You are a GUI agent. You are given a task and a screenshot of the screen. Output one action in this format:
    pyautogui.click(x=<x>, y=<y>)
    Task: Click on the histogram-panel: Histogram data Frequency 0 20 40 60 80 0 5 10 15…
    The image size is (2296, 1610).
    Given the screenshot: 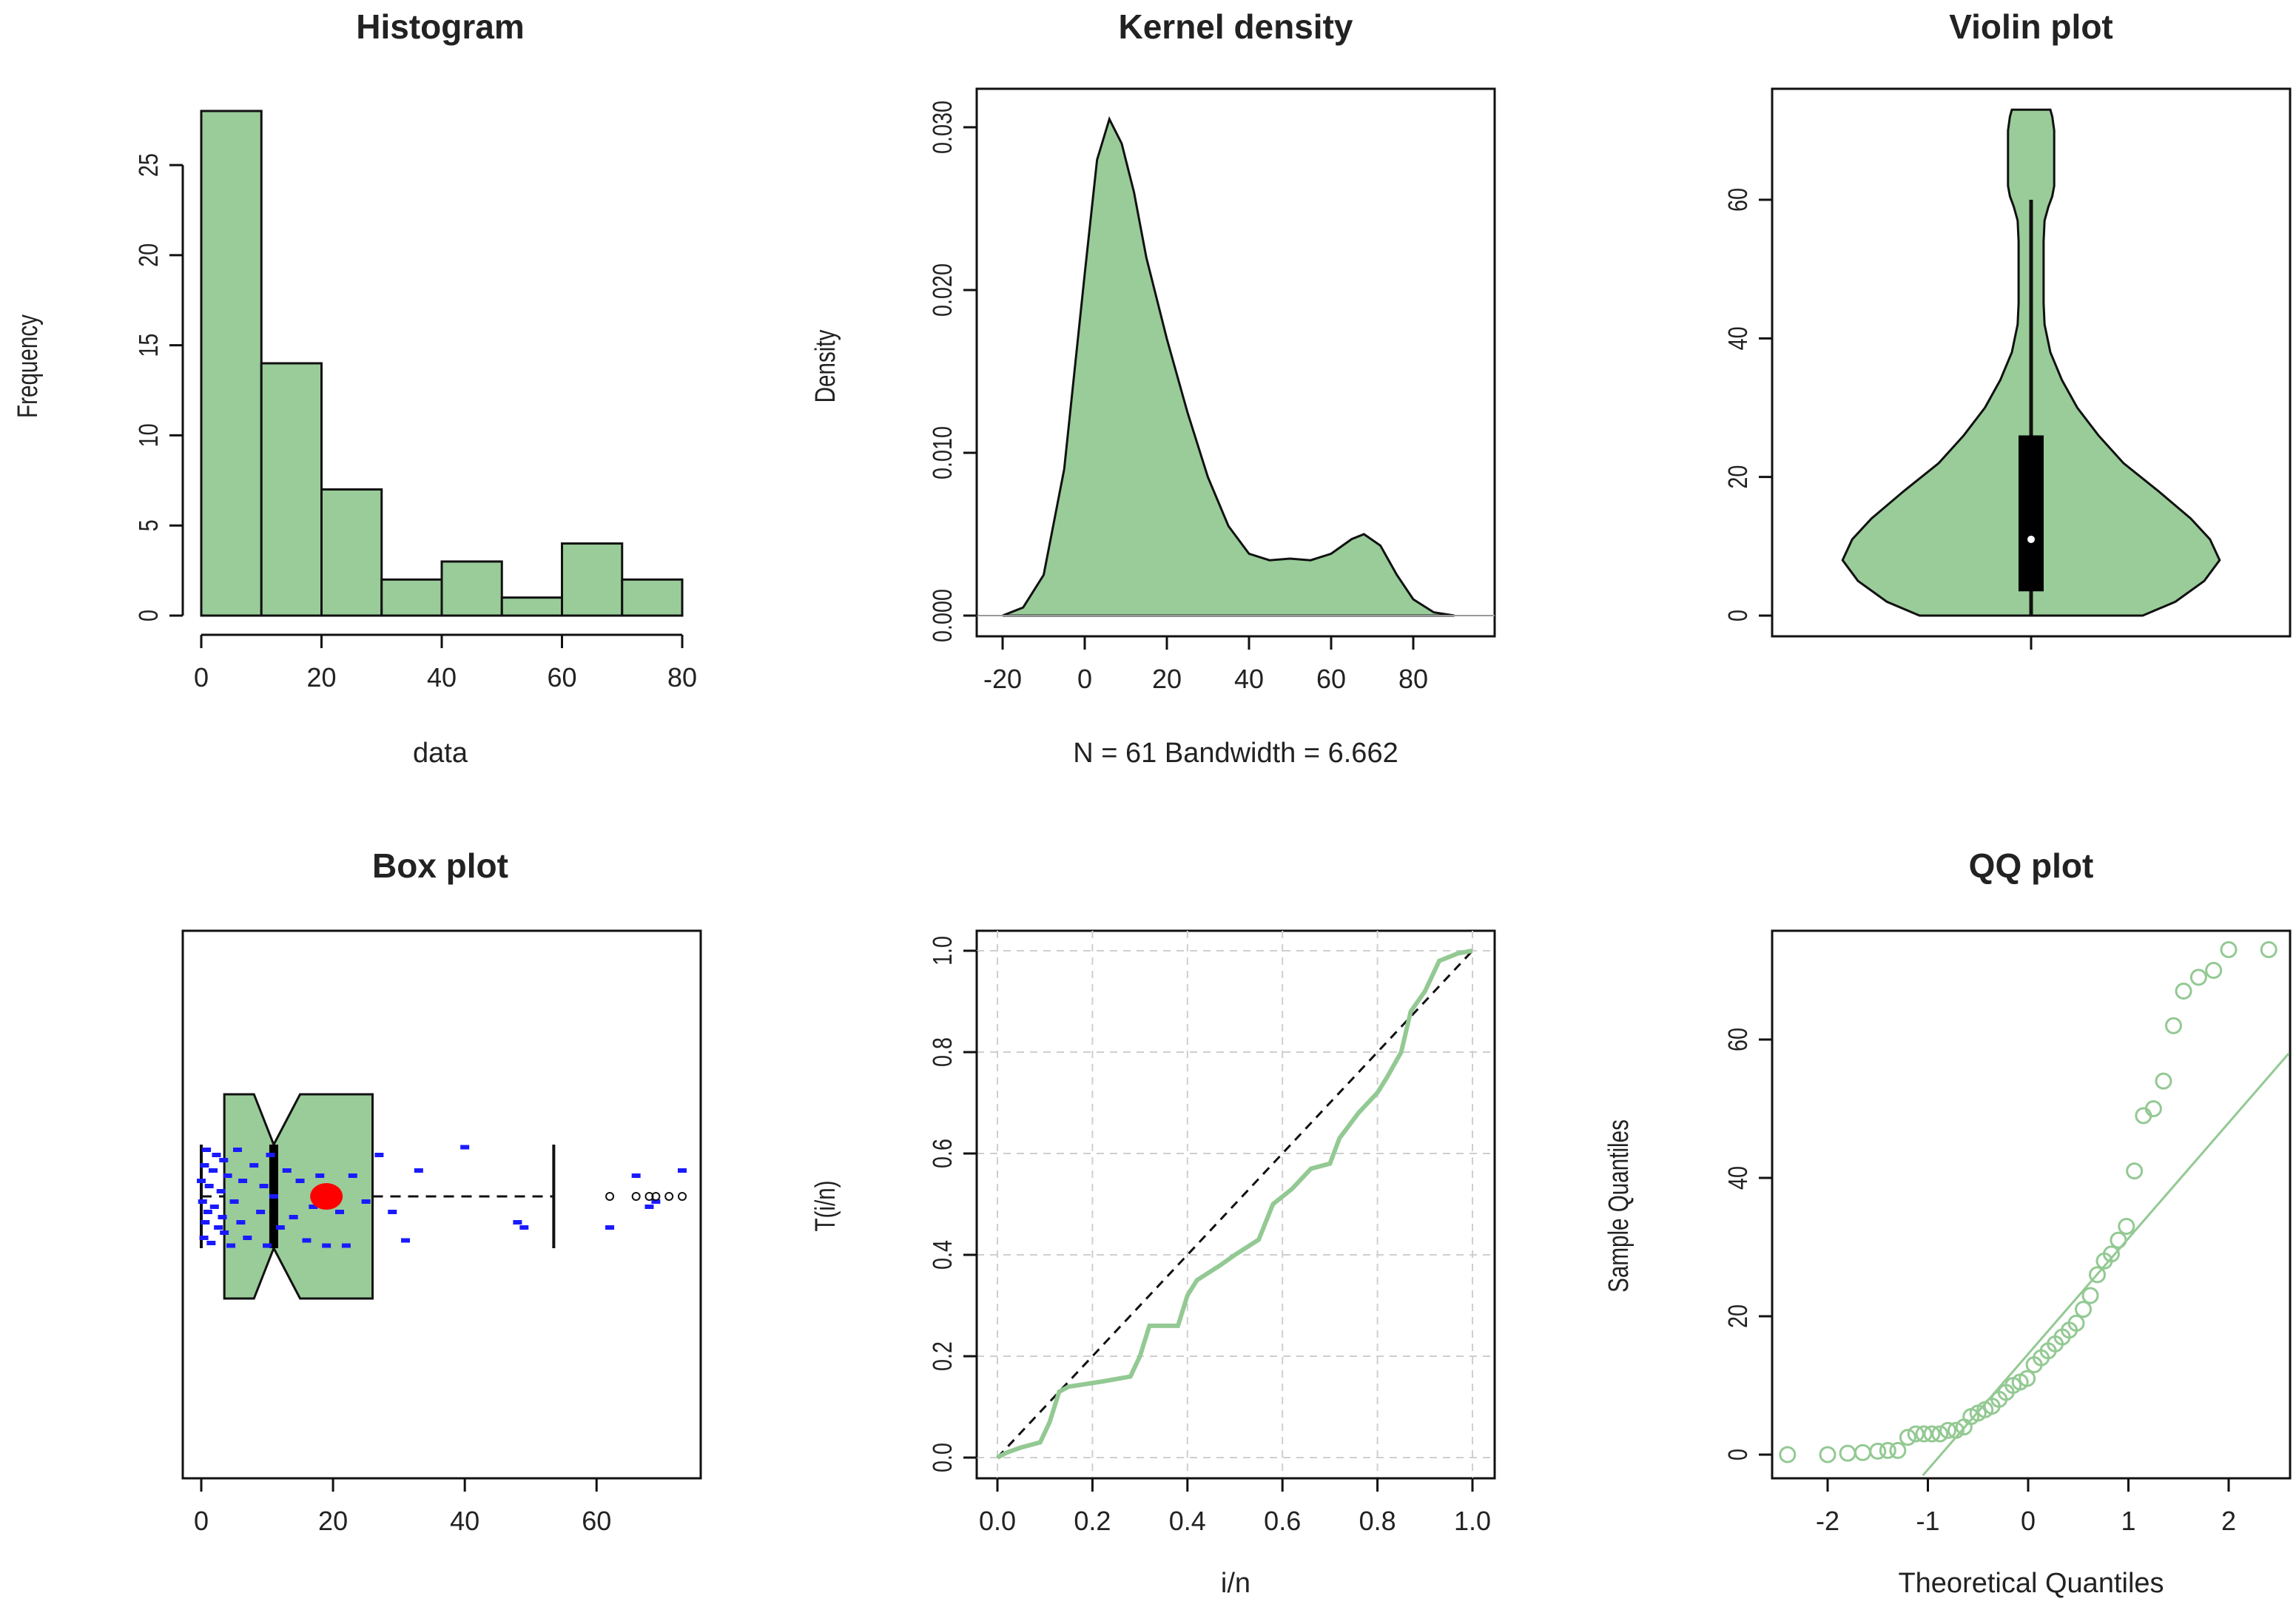 What is the action you would take?
    pyautogui.click(x=355, y=388)
    